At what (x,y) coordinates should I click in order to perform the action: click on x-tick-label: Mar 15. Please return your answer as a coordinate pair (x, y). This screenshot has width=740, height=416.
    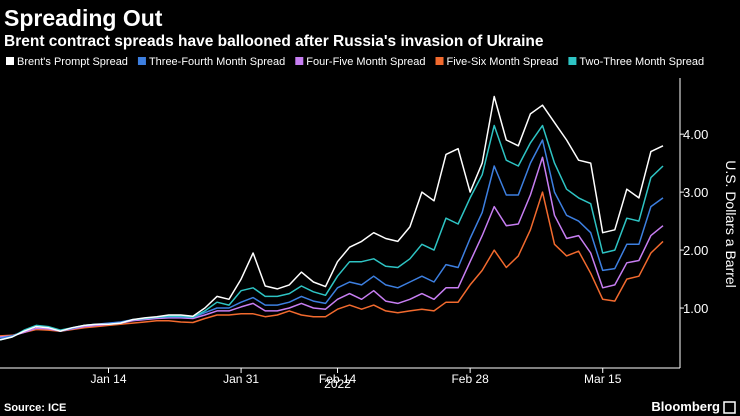
    Looking at the image, I should click on (603, 379).